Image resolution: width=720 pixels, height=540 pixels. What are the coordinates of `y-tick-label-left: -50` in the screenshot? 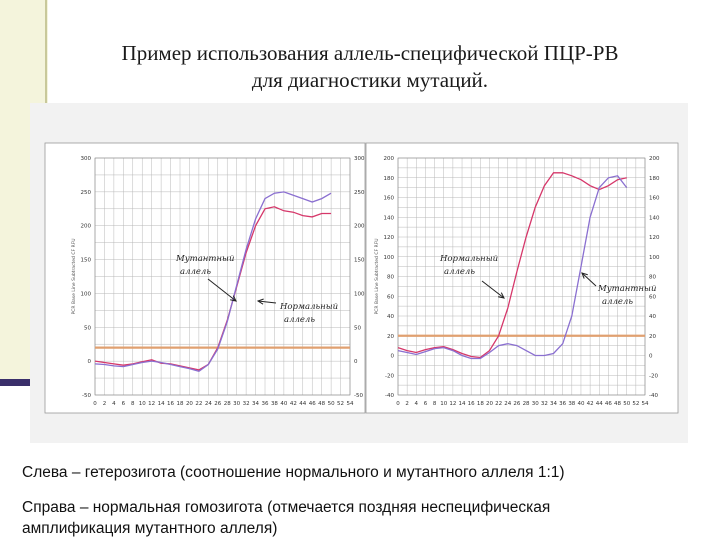 It's located at (86, 396).